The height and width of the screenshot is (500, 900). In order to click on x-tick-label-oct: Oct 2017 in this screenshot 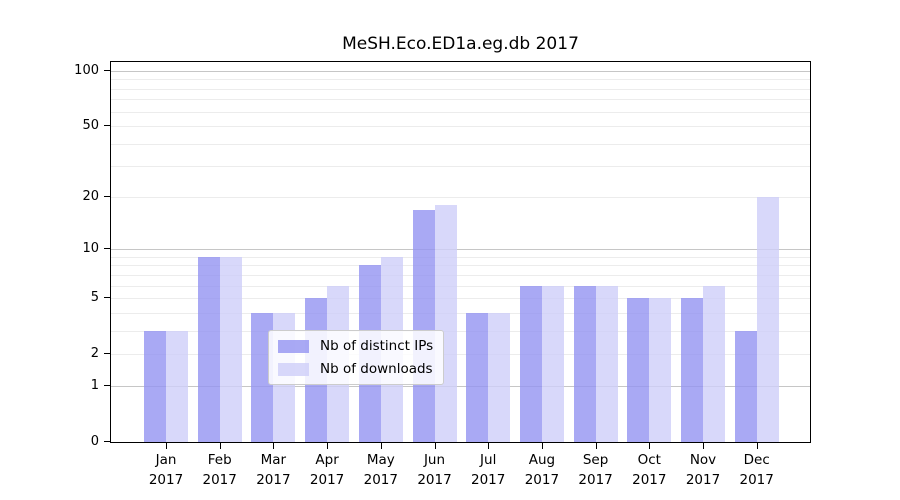, I will do `click(649, 470)`.